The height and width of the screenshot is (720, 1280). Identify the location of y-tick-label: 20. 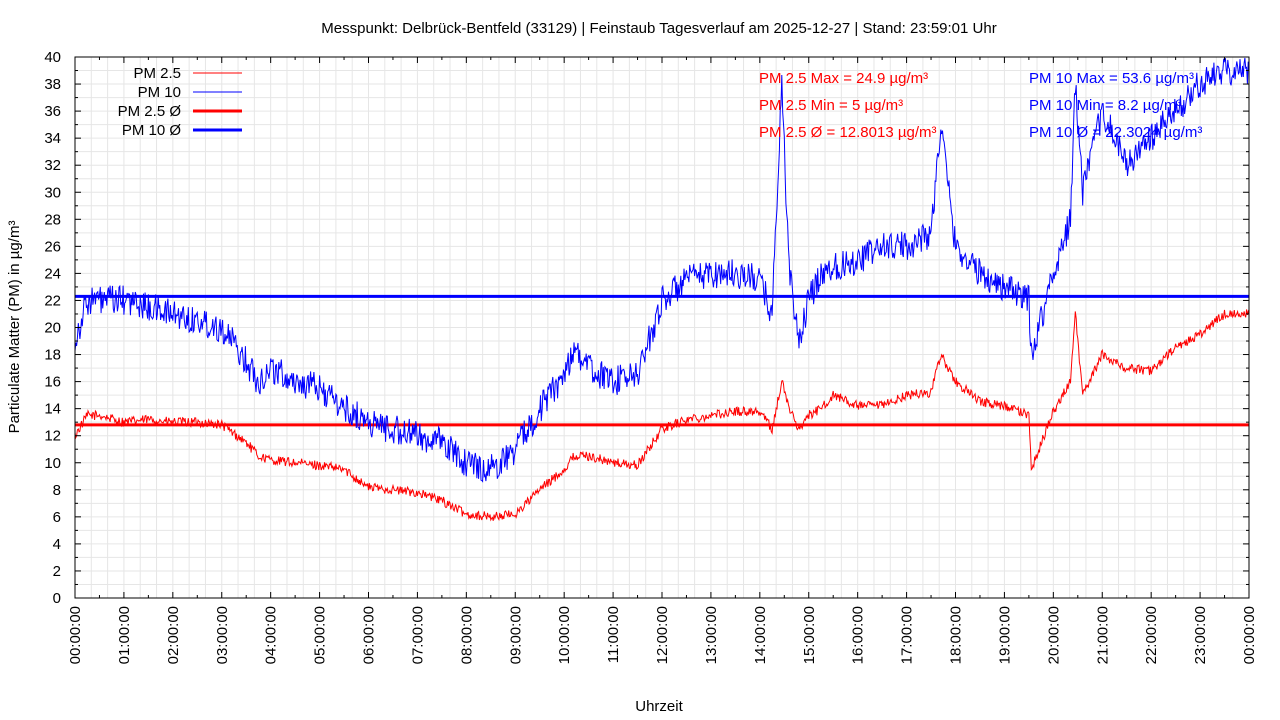
(52, 328).